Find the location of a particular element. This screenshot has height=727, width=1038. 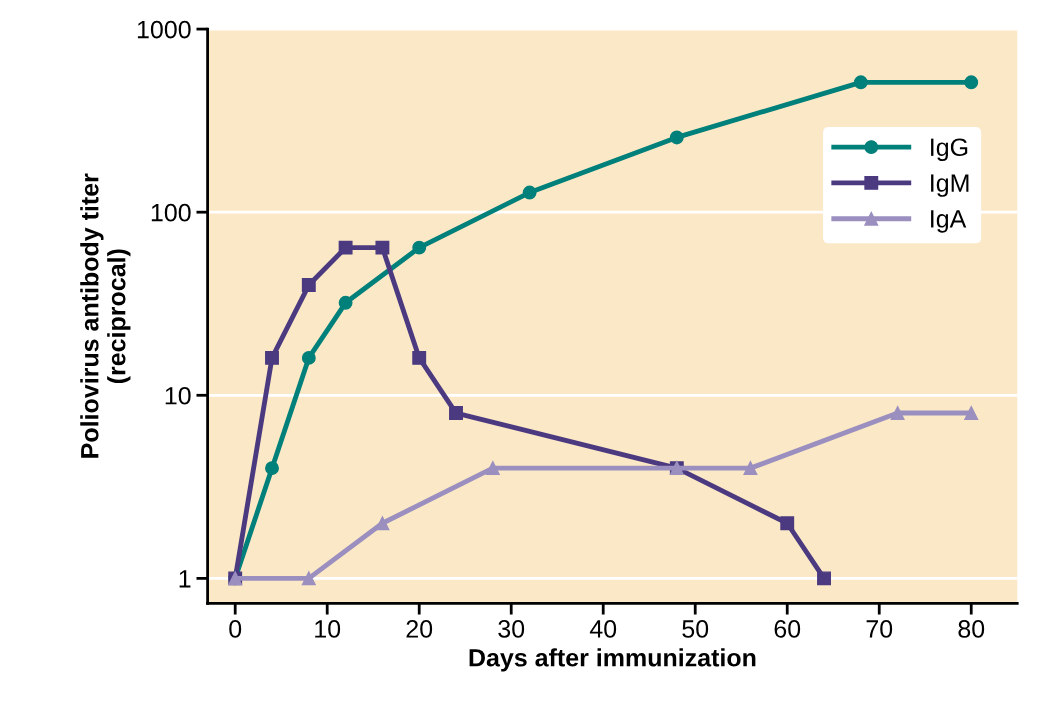

x-tick-label: 40 is located at coordinates (603, 629).